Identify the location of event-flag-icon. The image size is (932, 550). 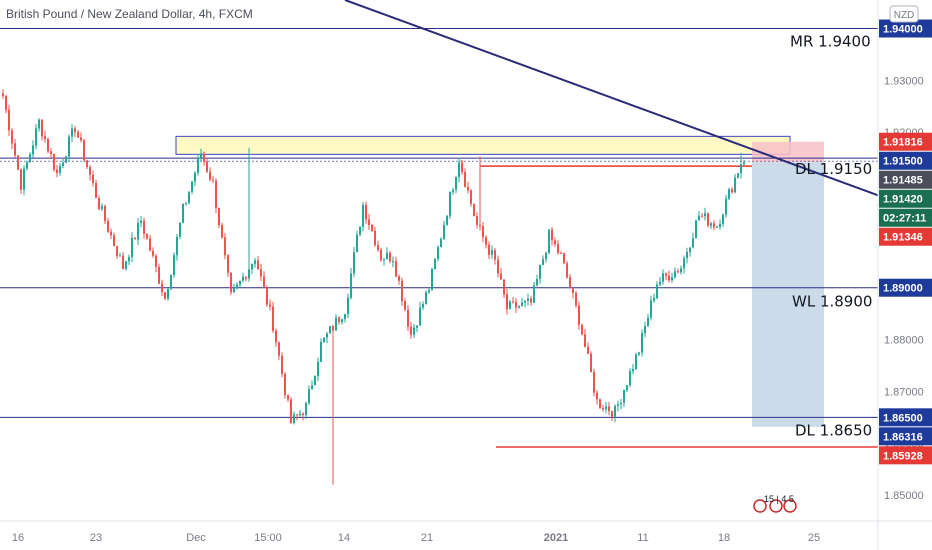
(790, 506).